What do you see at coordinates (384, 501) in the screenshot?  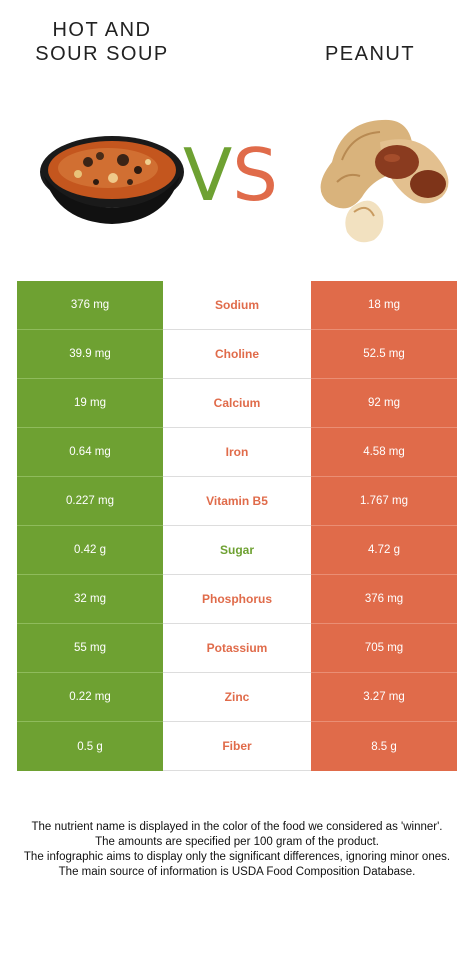 I see `right-value: 1.767 mg` at bounding box center [384, 501].